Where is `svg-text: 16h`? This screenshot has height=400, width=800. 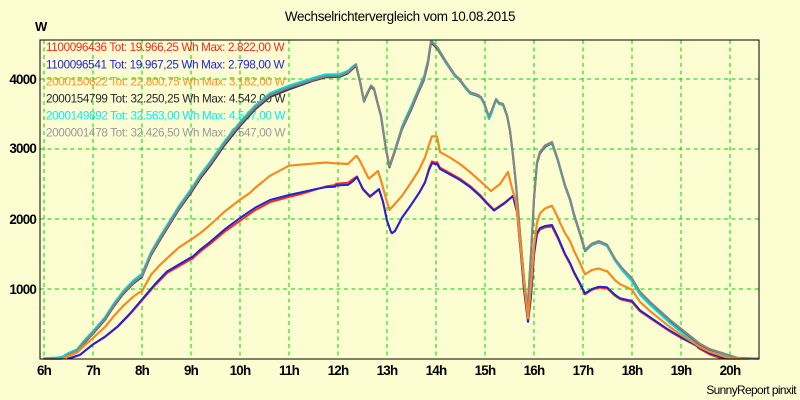
svg-text: 16h is located at coordinates (534, 370).